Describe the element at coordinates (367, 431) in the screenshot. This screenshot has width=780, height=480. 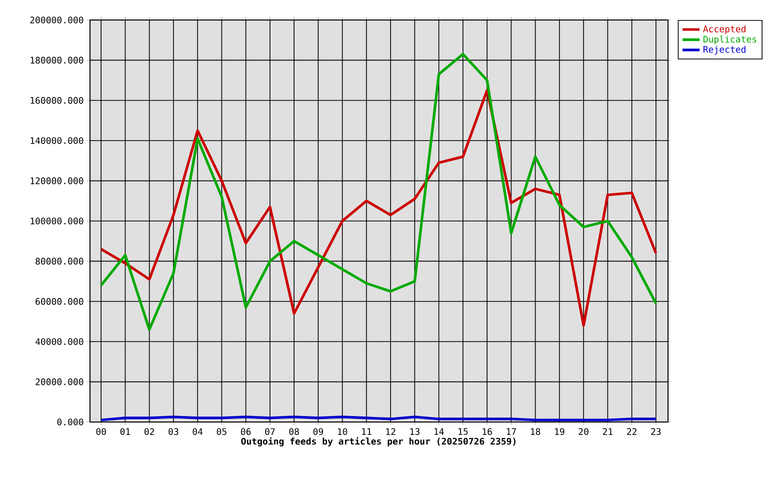
I see `x-tick-label: 11` at that location.